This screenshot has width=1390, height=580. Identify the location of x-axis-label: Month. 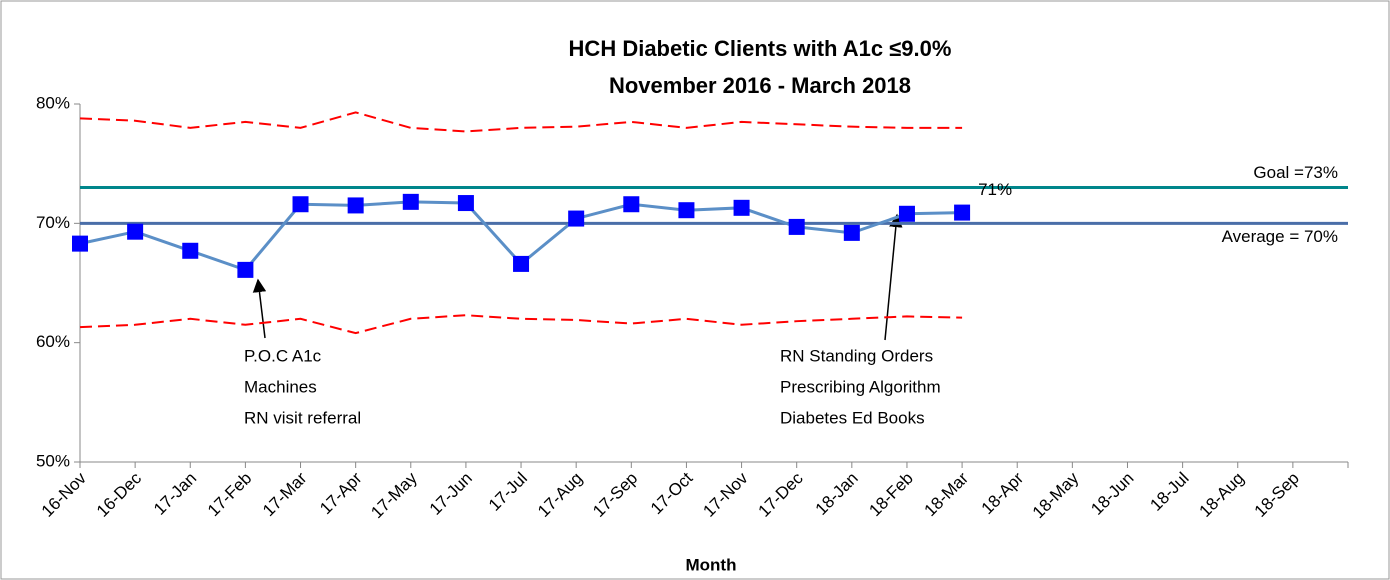
(711, 564).